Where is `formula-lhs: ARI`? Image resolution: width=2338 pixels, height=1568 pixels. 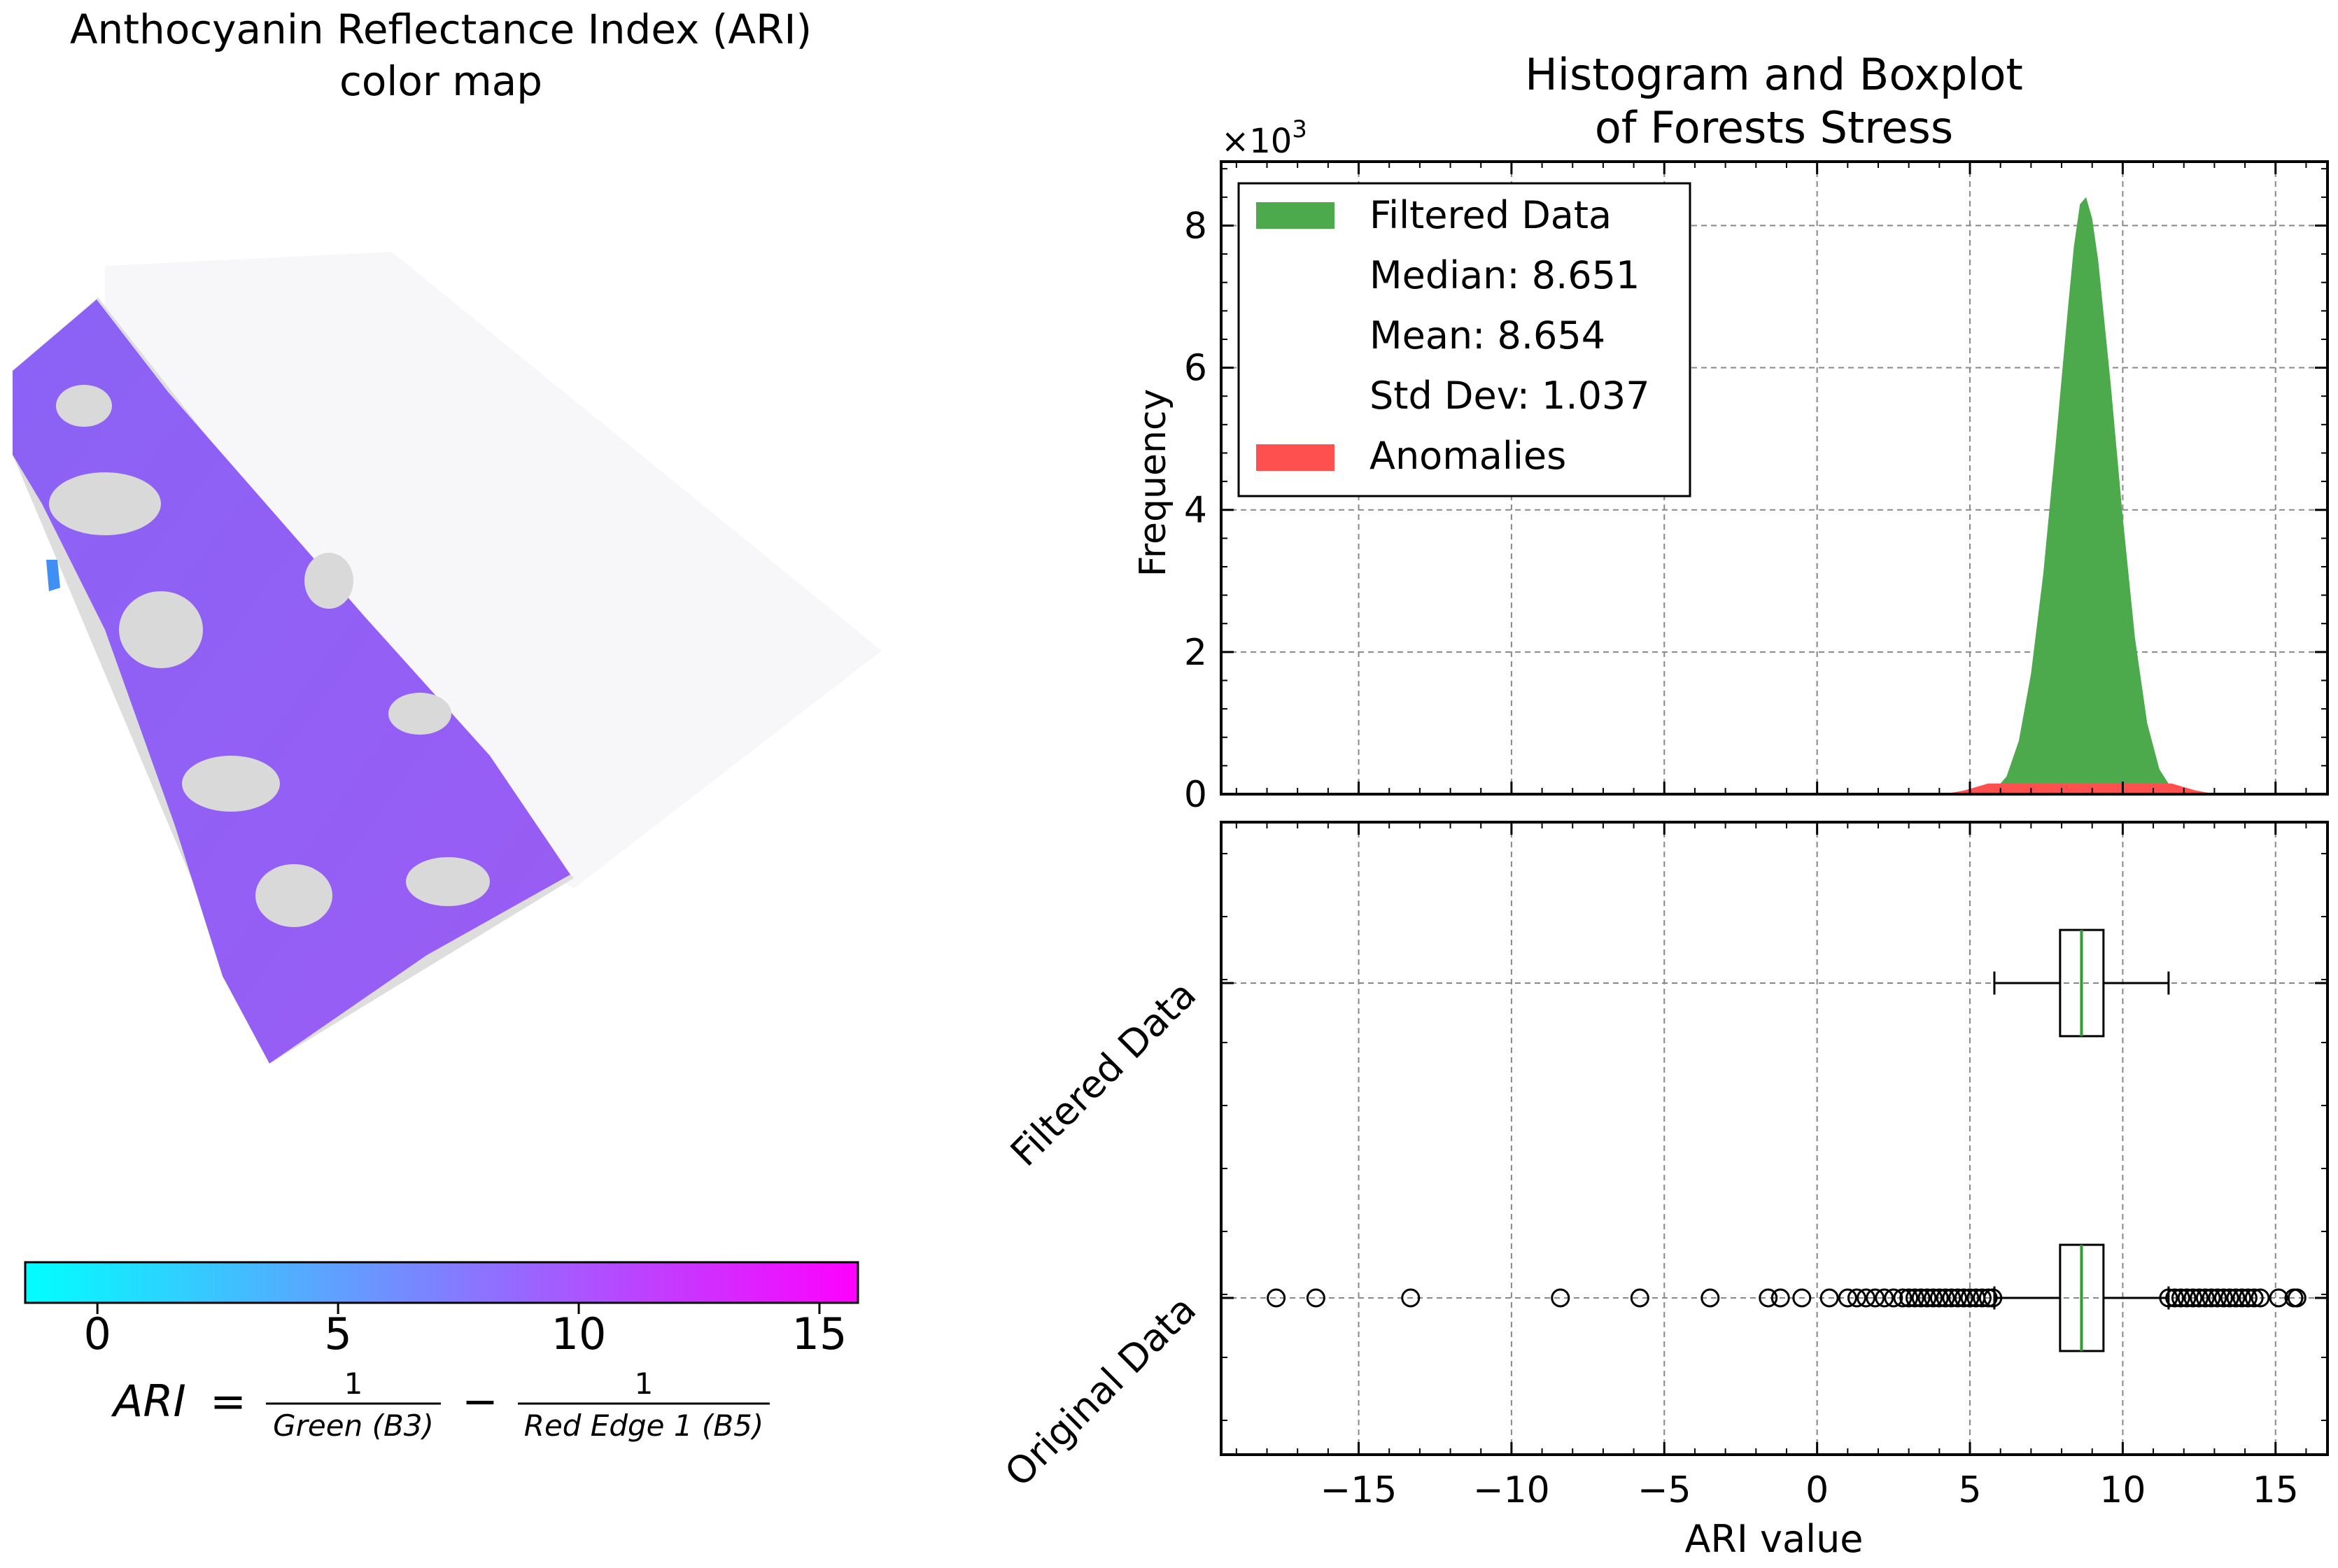
formula-lhs: ARI is located at coordinates (148, 1401).